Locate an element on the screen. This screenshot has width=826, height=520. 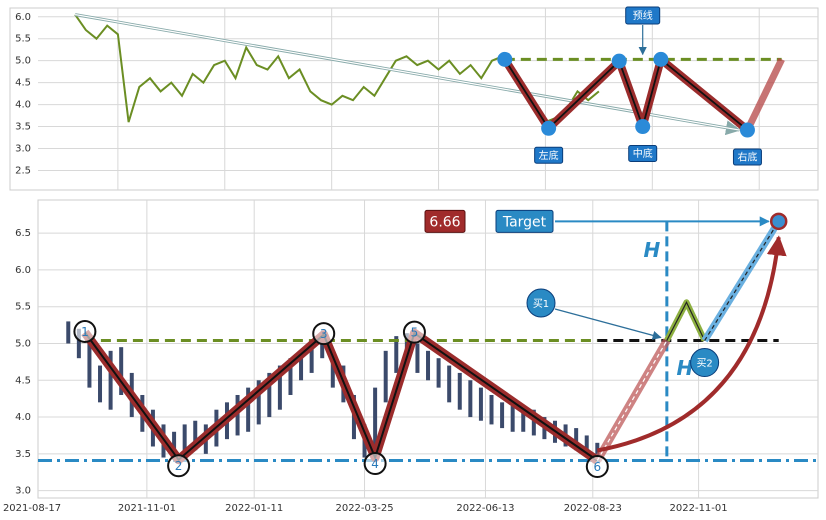
target-point is located at coordinates (778, 221).